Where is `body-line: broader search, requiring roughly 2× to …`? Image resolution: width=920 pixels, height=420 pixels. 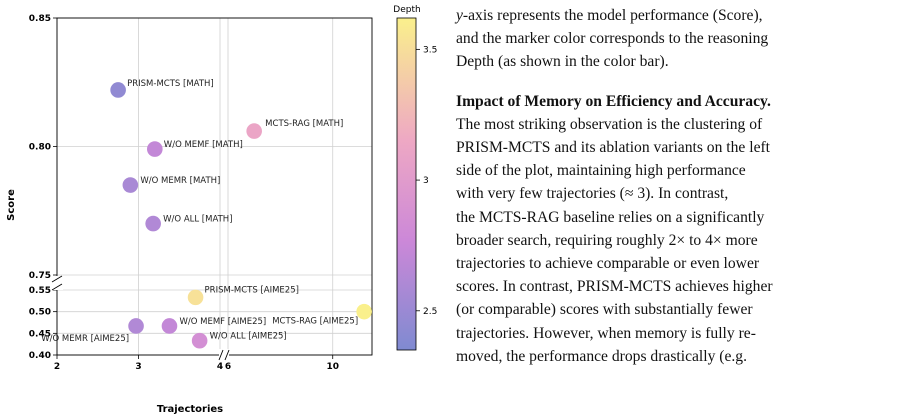
body-line: broader search, requiring roughly 2× to … is located at coordinates (607, 240).